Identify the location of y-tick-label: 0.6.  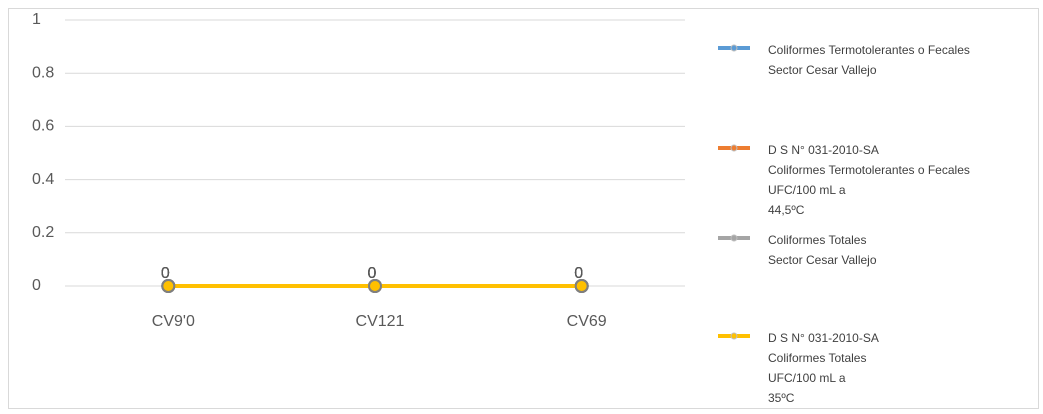
(43, 126).